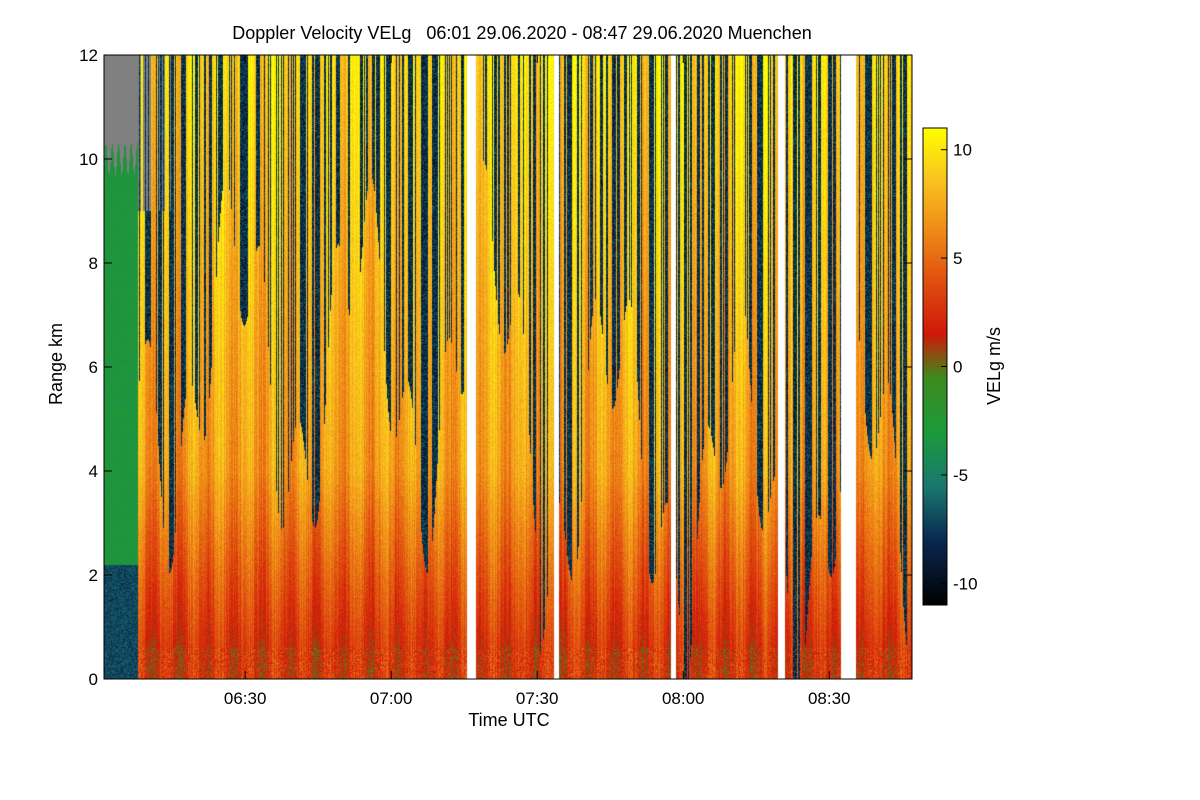 The height and width of the screenshot is (800, 1200). Describe the element at coordinates (88, 159) in the screenshot. I see `y-tick-label: 10` at that location.